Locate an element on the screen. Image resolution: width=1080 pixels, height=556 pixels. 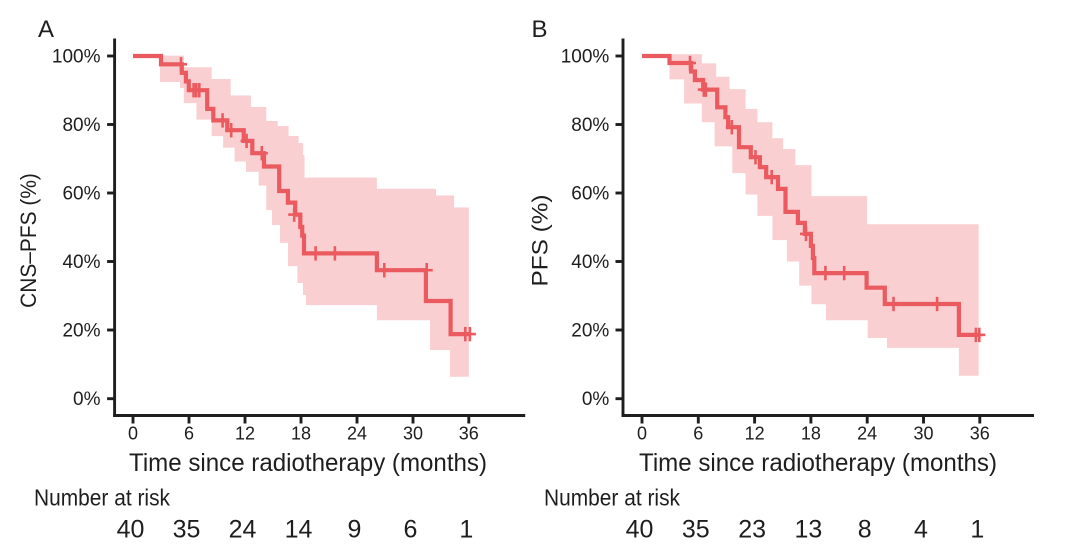
svg-text: 4 is located at coordinates (921, 530).